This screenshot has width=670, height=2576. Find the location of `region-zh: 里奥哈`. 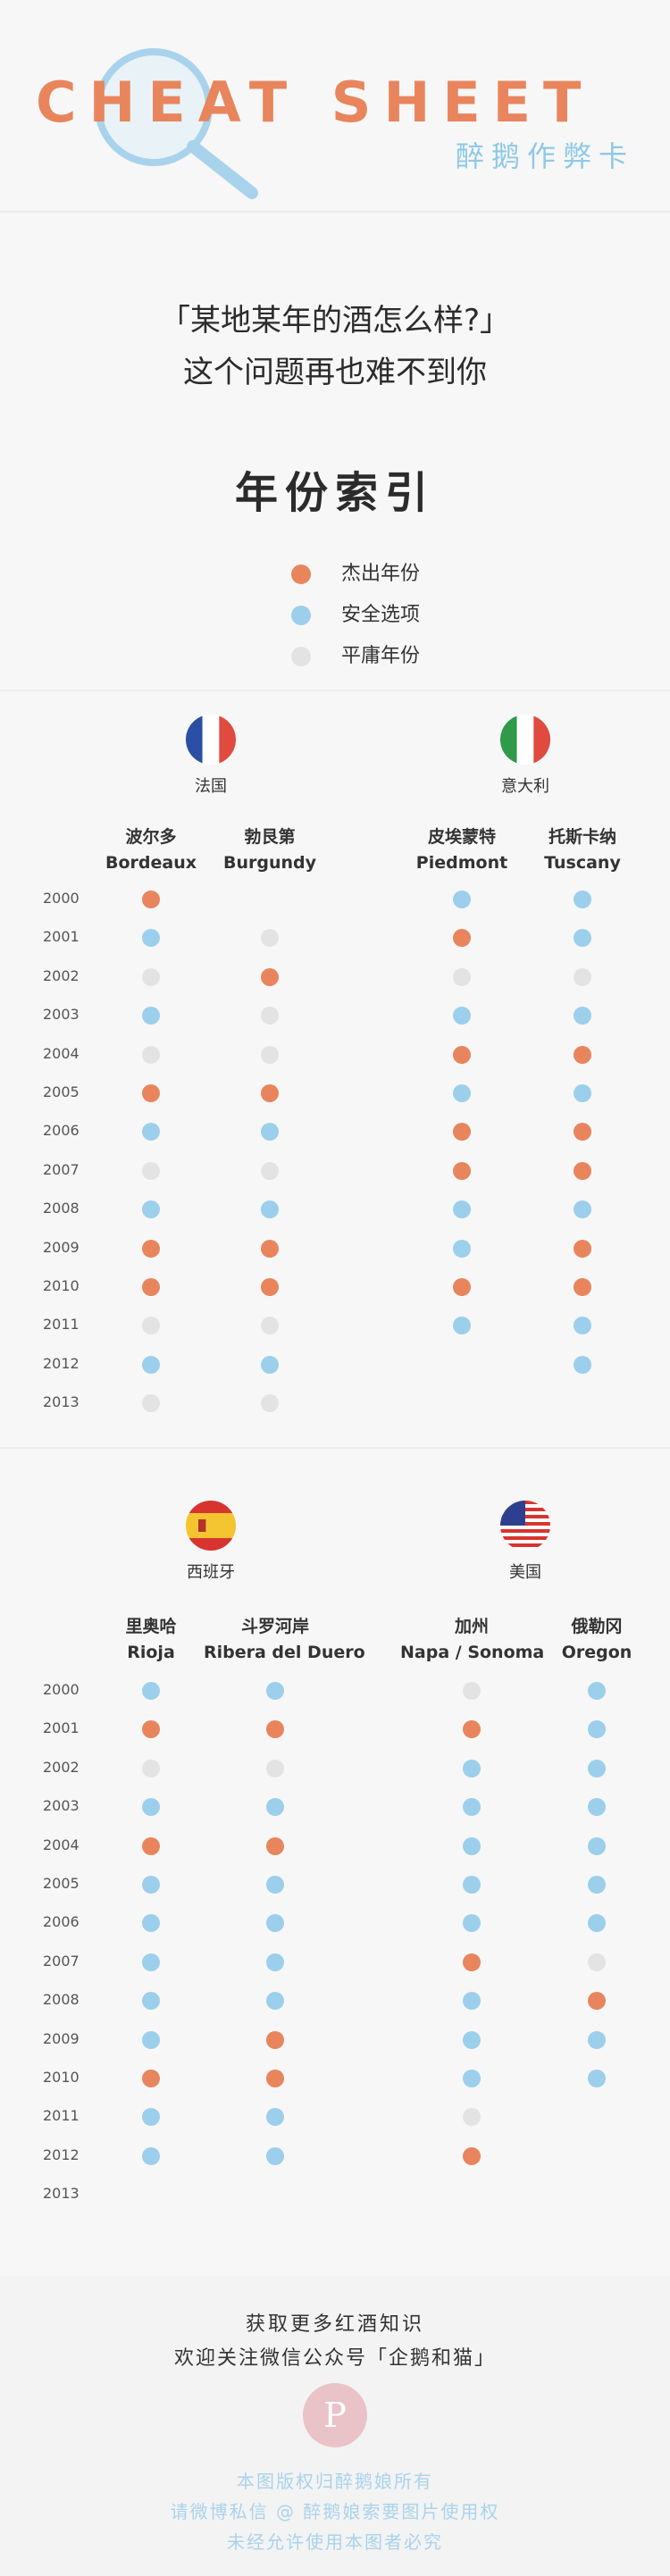

region-zh: 里奥哈 is located at coordinates (151, 1627).